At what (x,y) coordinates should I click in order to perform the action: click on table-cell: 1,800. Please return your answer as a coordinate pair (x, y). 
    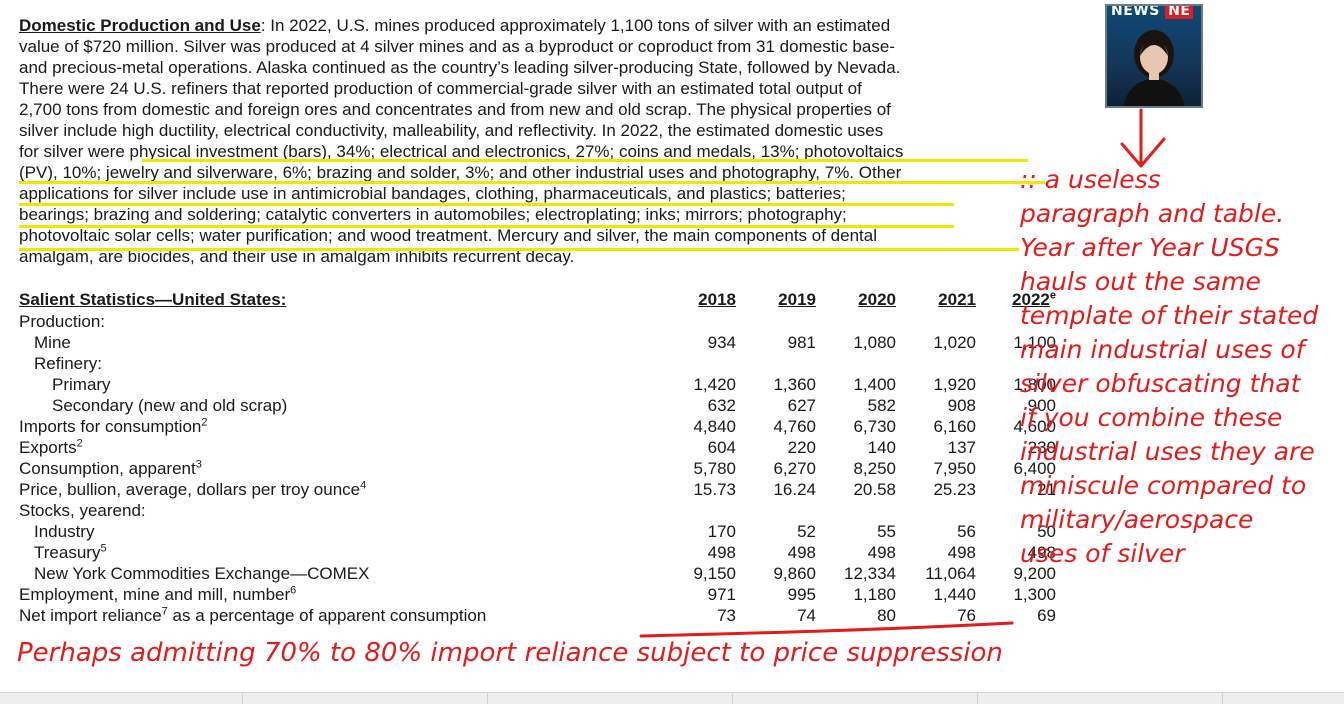
    Looking at the image, I should click on (1034, 384).